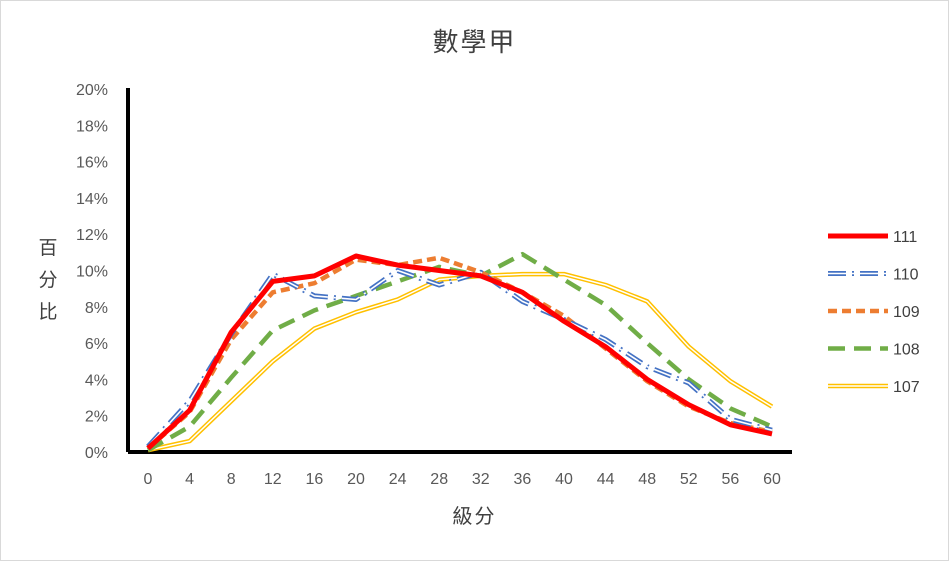 The width and height of the screenshot is (949, 561). What do you see at coordinates (96, 453) in the screenshot?
I see `y-tick-label: 0%` at bounding box center [96, 453].